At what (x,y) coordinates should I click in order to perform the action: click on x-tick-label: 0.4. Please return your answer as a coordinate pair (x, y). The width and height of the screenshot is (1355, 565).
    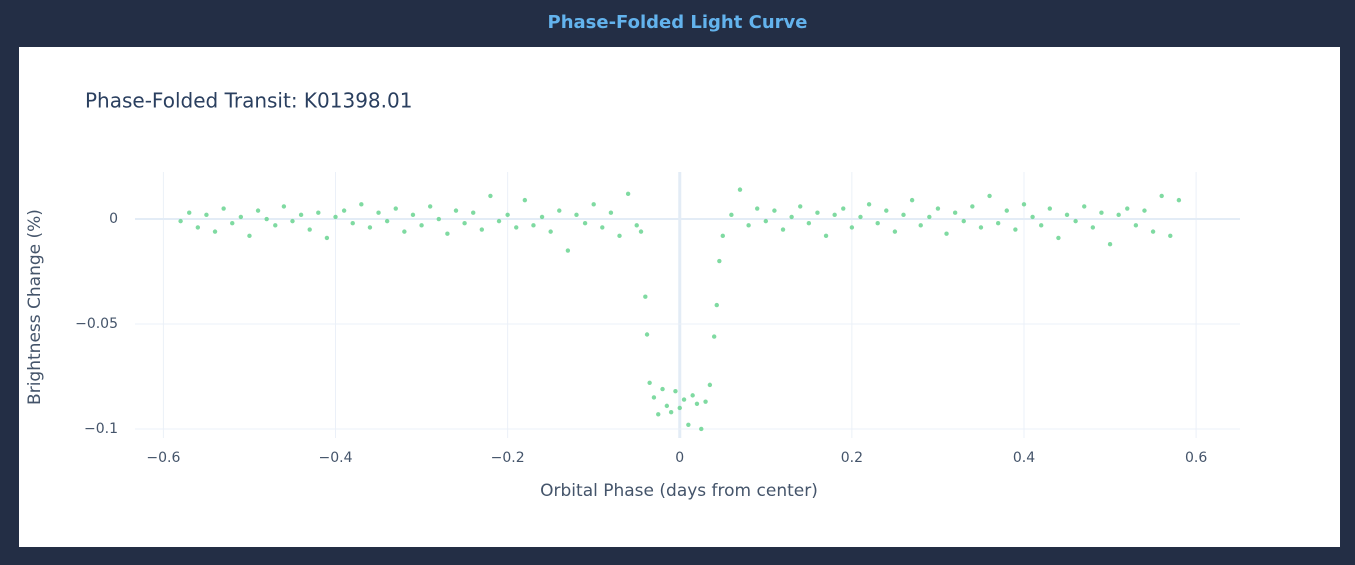
    Looking at the image, I should click on (1024, 458).